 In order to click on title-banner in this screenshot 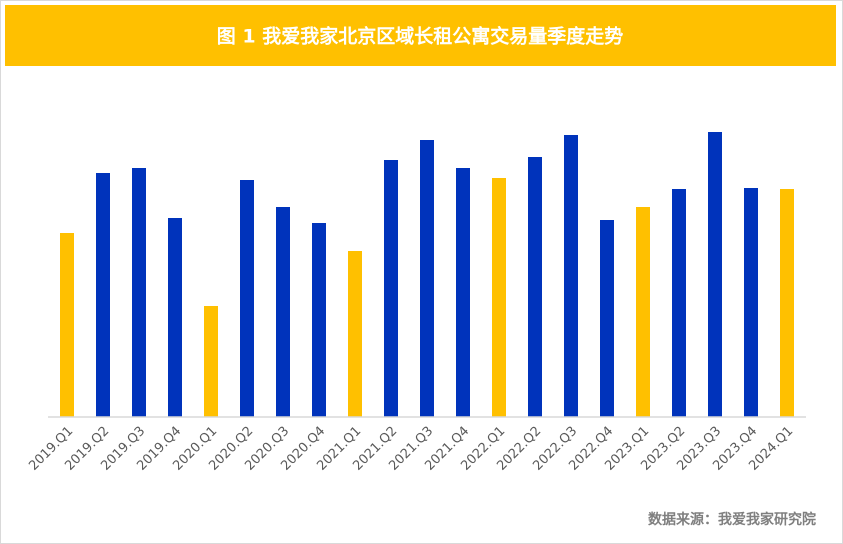, I will do `click(420, 35)`.